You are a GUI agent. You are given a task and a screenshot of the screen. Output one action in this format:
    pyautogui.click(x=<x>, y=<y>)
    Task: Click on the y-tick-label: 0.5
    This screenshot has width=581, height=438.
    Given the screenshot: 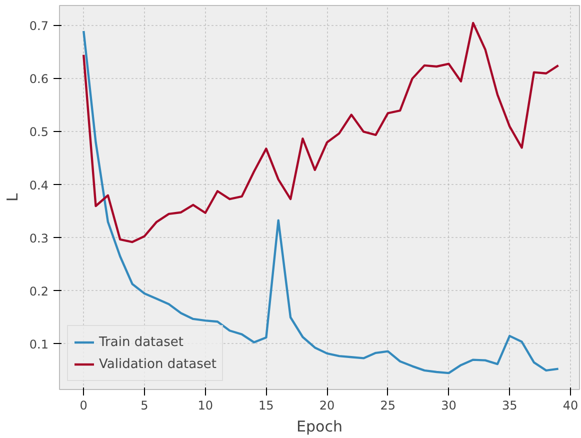 What is the action you would take?
    pyautogui.click(x=39, y=132)
    